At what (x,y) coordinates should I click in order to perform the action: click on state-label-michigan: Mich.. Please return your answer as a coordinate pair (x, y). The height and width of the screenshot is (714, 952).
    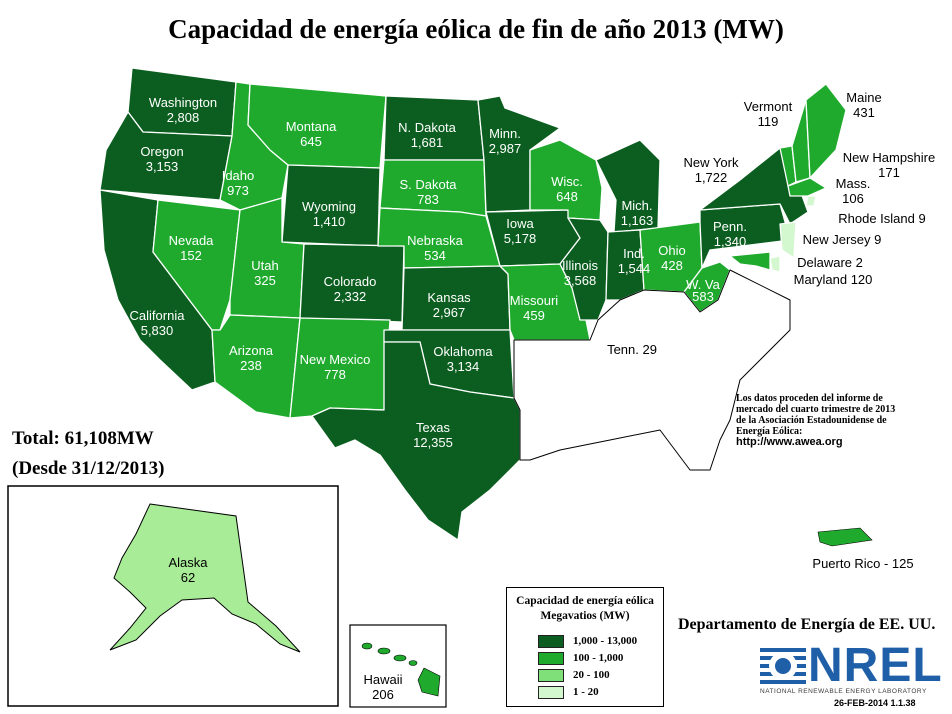
    Looking at the image, I should click on (636, 205).